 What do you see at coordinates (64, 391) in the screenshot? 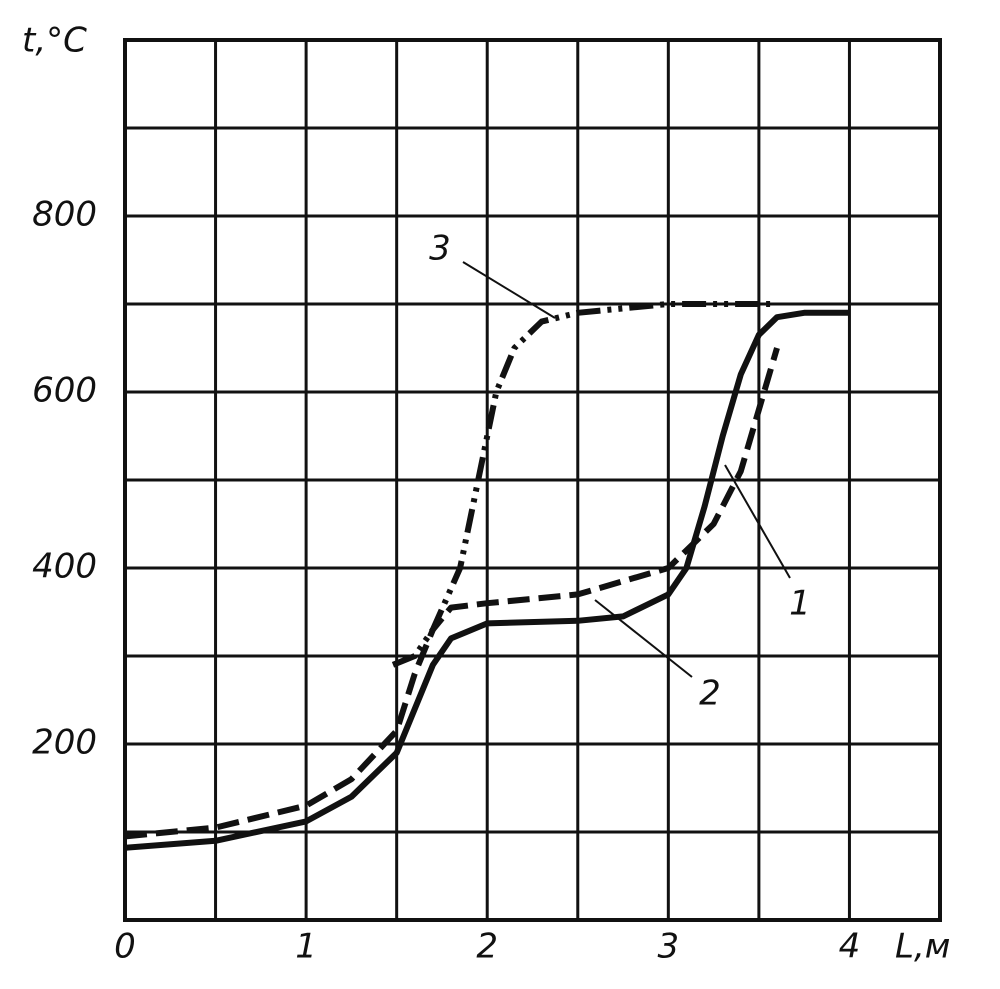
I see `y-tick-label: 600` at bounding box center [64, 391].